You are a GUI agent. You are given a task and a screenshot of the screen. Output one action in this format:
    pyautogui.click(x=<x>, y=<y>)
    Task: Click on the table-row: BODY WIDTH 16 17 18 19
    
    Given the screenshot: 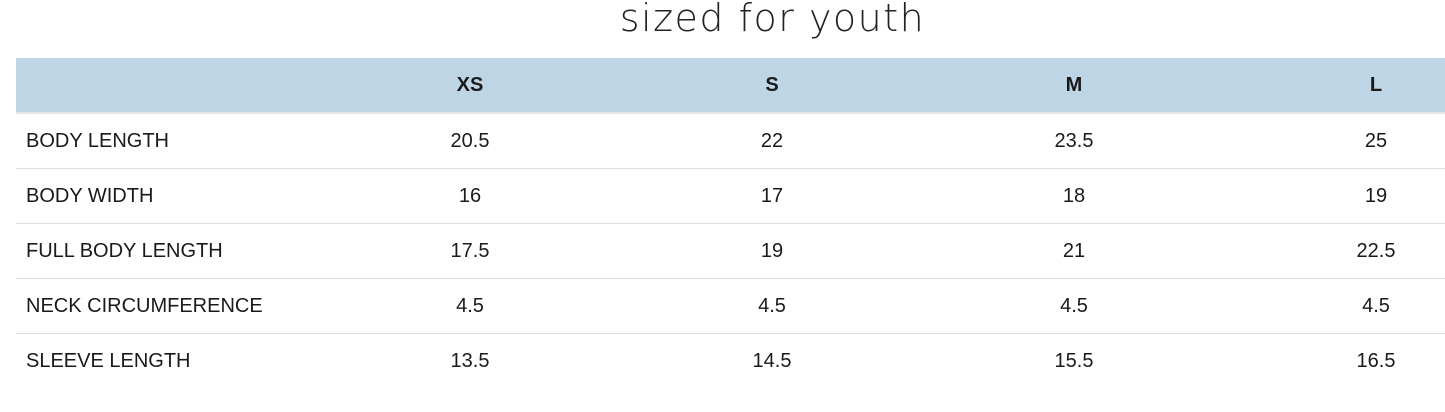 What is the action you would take?
    pyautogui.click(x=730, y=196)
    